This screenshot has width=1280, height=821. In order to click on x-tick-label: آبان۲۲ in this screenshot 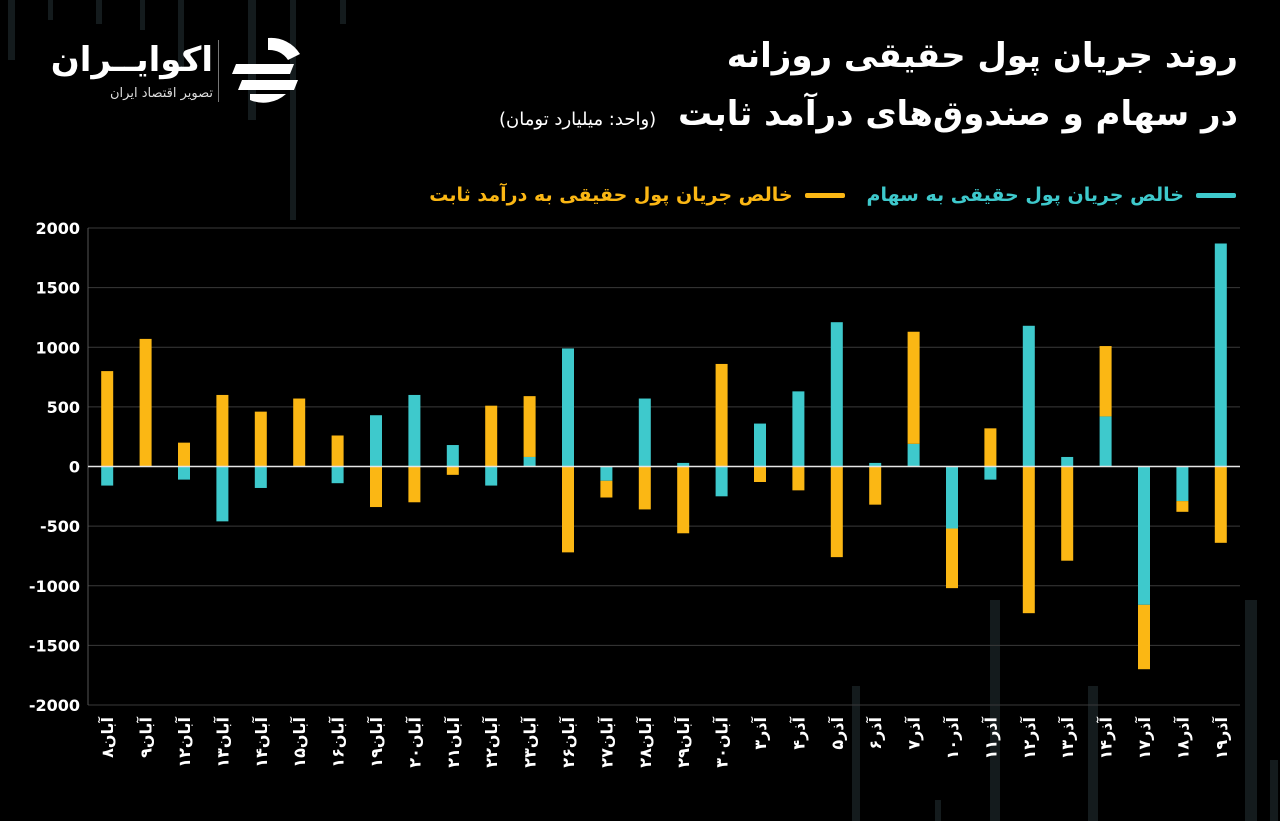, I will do `click(491, 741)`.